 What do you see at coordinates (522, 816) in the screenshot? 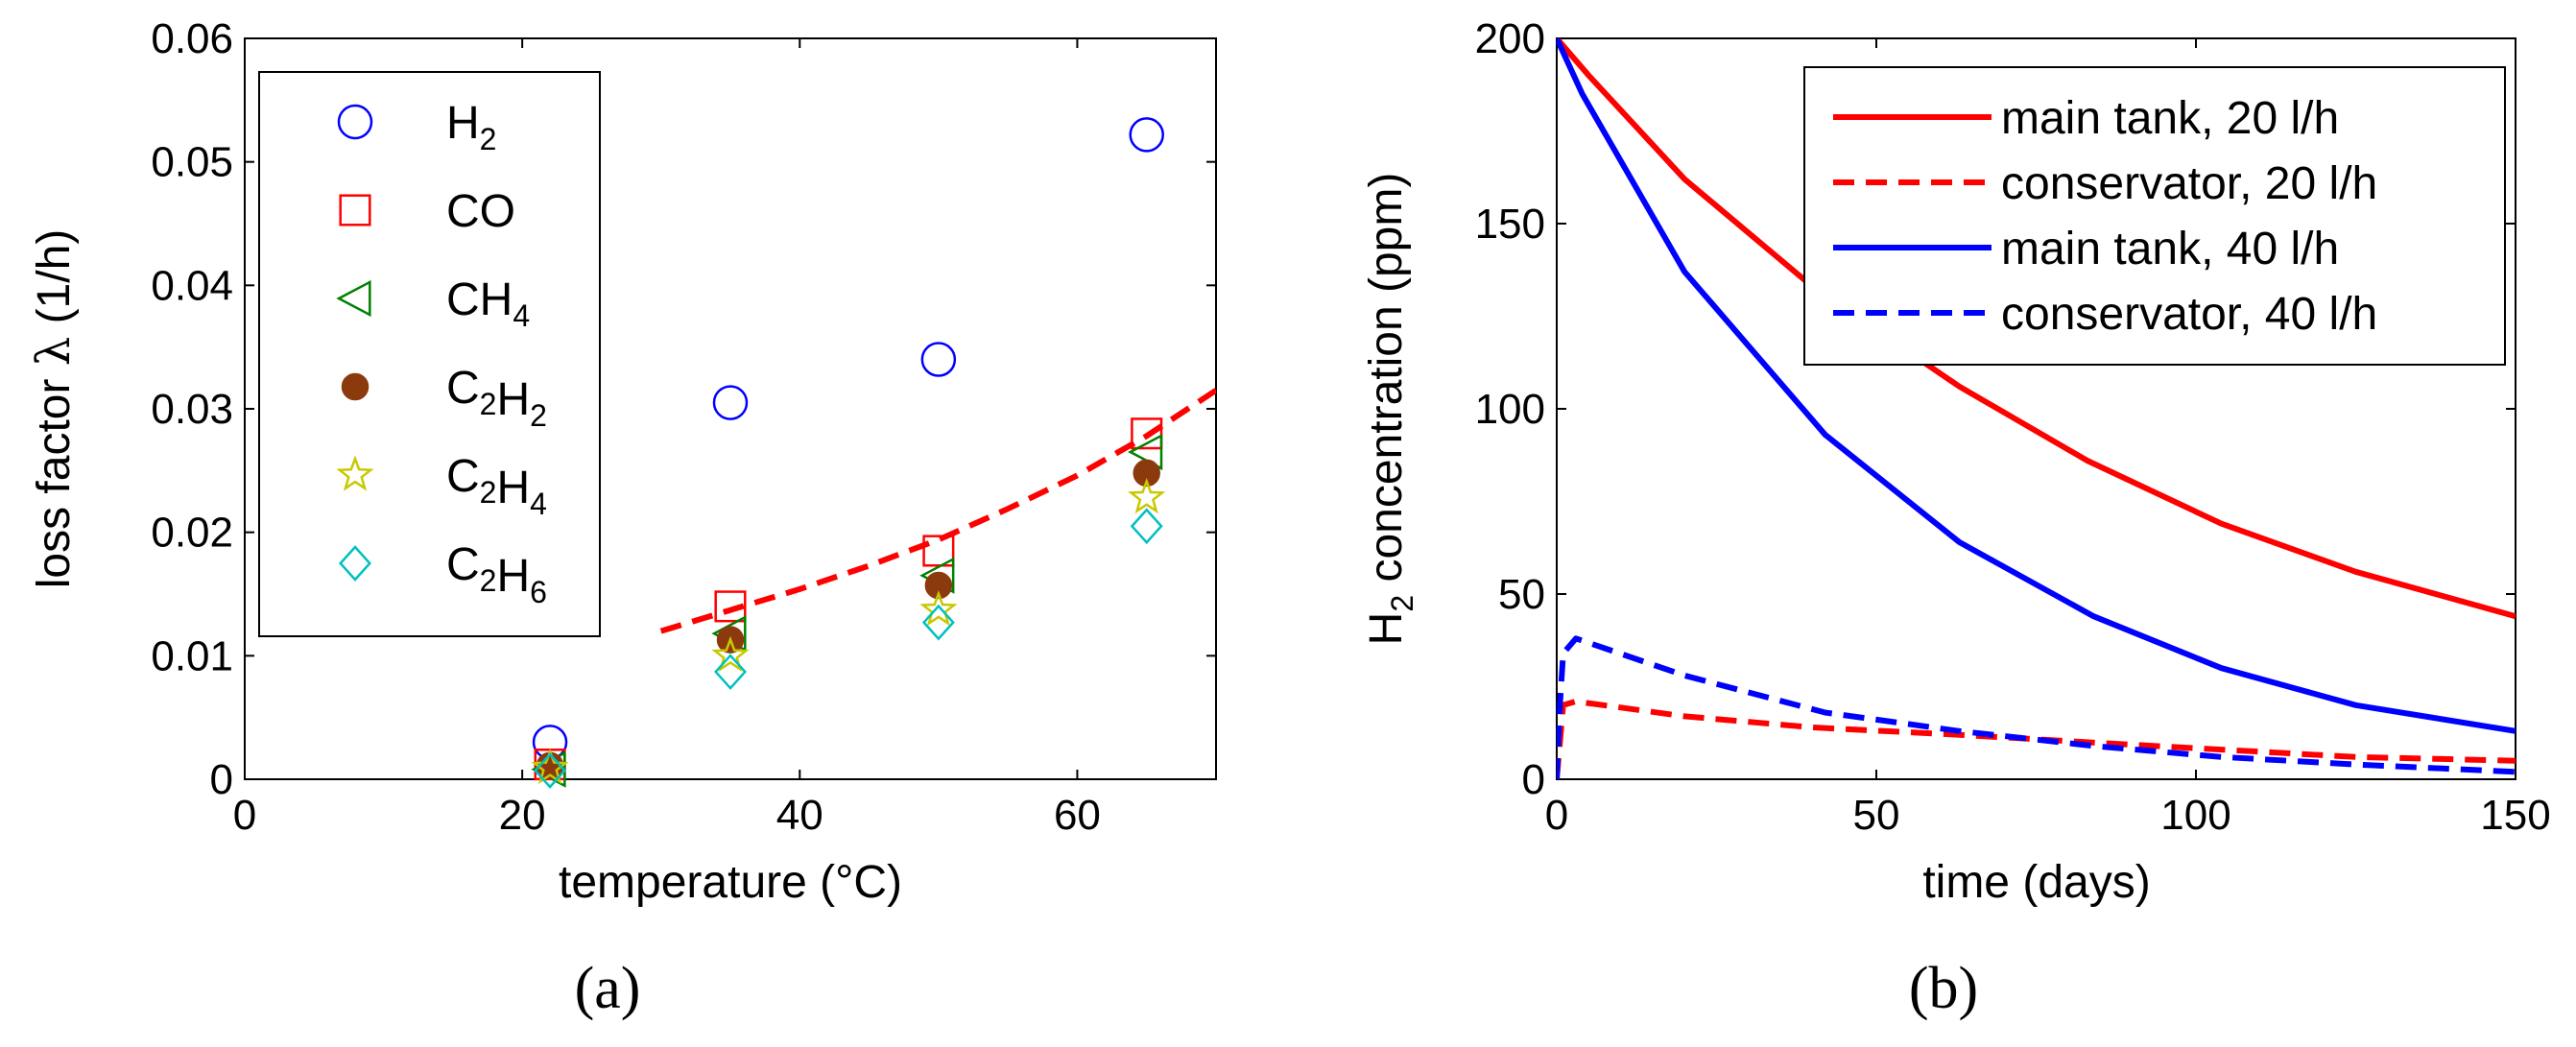
I see `panel-a-x-tick-label: 20` at bounding box center [522, 816].